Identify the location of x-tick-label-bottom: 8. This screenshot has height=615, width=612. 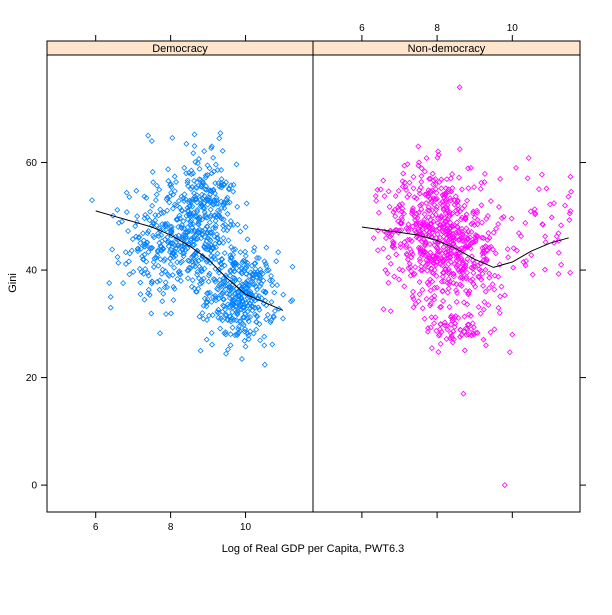
(171, 527).